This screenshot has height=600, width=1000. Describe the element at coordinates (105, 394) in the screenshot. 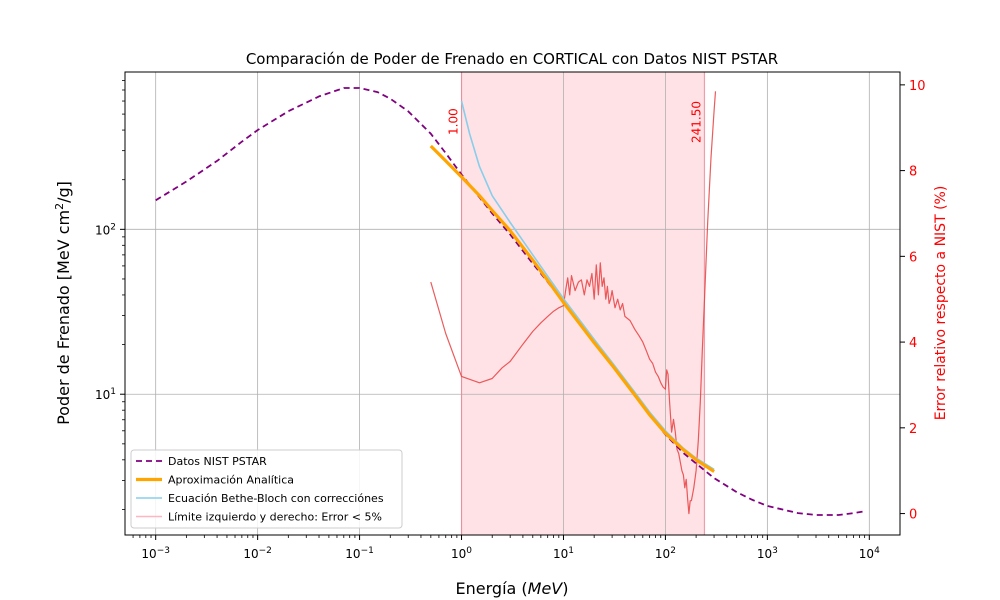

I see `y-tick-label: 10¹` at that location.